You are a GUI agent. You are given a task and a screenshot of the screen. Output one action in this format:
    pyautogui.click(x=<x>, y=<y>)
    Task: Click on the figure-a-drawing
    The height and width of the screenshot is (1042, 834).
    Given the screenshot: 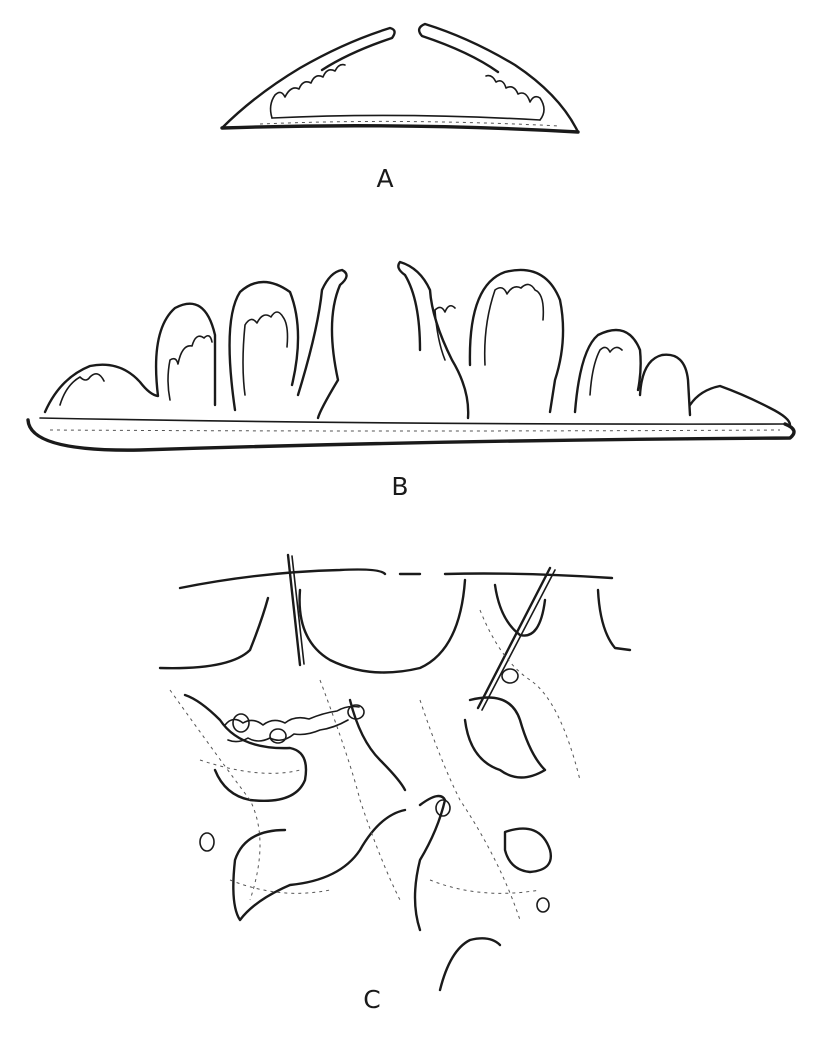 What is the action you would take?
    pyautogui.click(x=400, y=78)
    